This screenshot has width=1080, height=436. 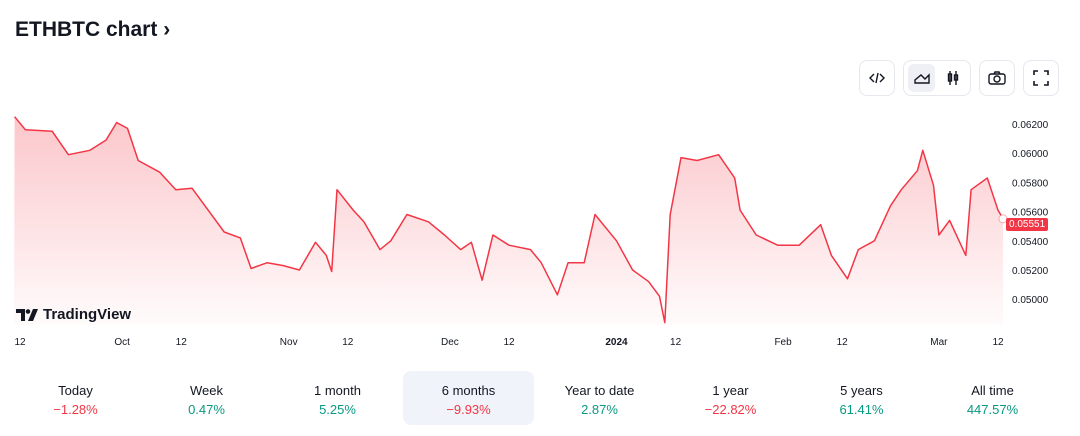 I want to click on fullscreen-button, so click(x=1041, y=78).